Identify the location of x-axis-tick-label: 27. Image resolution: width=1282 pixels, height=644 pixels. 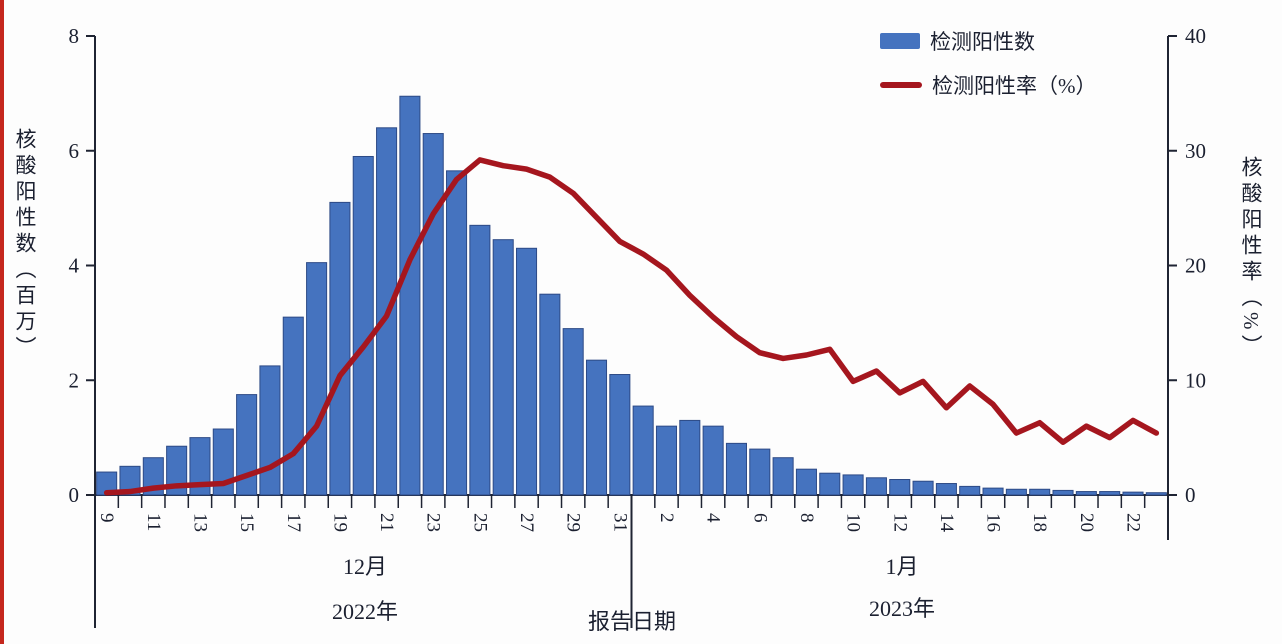
(526, 522).